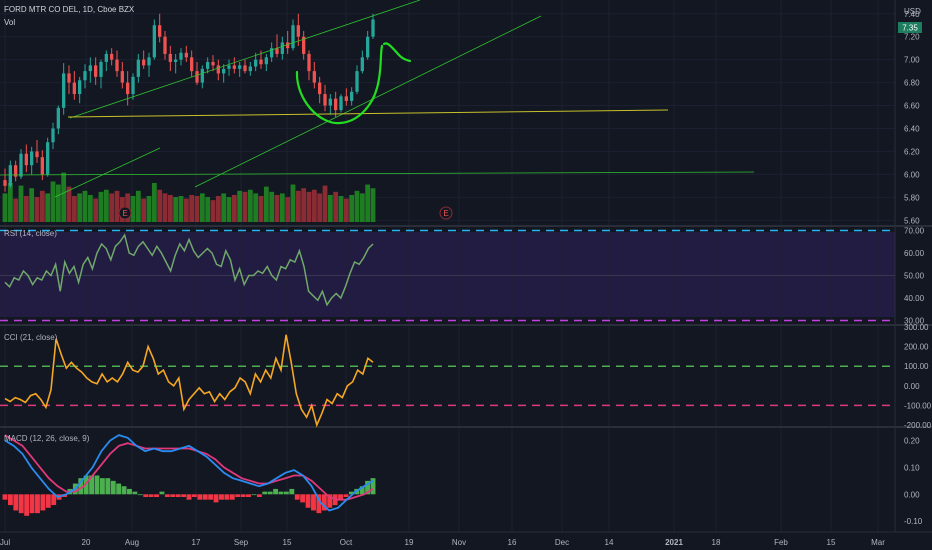  What do you see at coordinates (910, 27) in the screenshot?
I see `last-price-badge` at bounding box center [910, 27].